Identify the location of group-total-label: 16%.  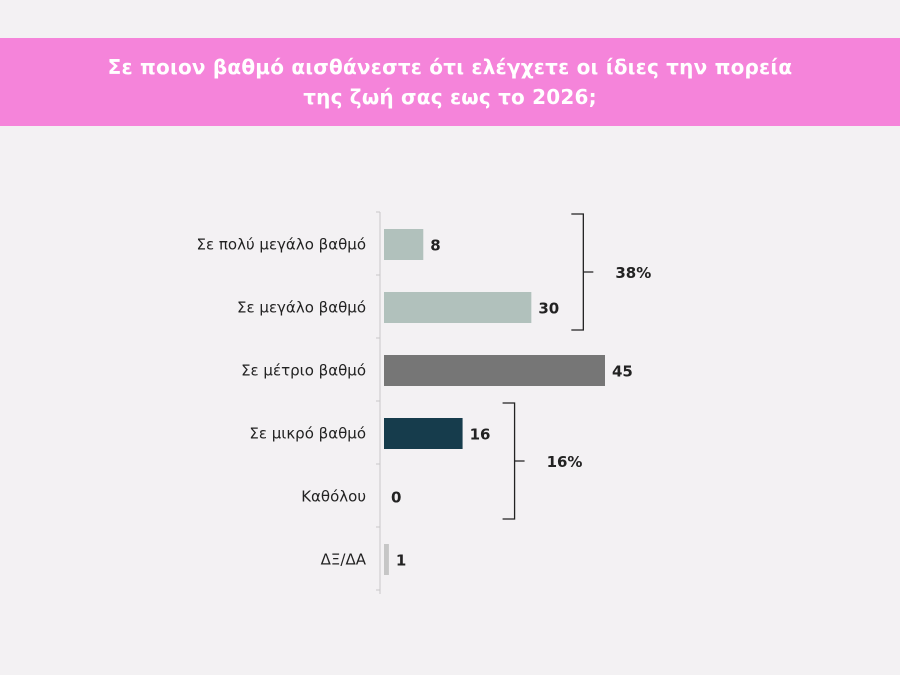
(565, 462).